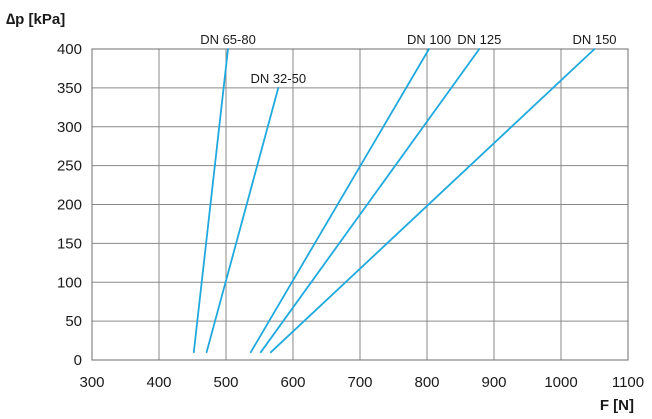 The height and width of the screenshot is (419, 652). What do you see at coordinates (426, 382) in the screenshot?
I see `x-tick-label: 800` at bounding box center [426, 382].